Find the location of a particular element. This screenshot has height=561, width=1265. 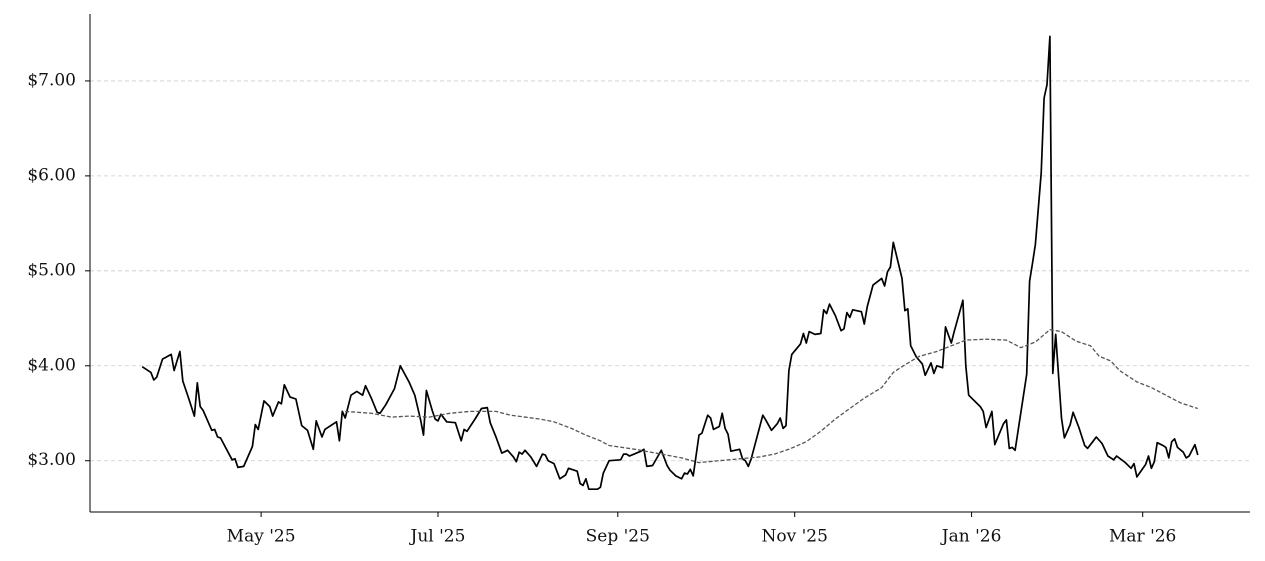

y-tick-label: $3.00 is located at coordinates (51, 460).